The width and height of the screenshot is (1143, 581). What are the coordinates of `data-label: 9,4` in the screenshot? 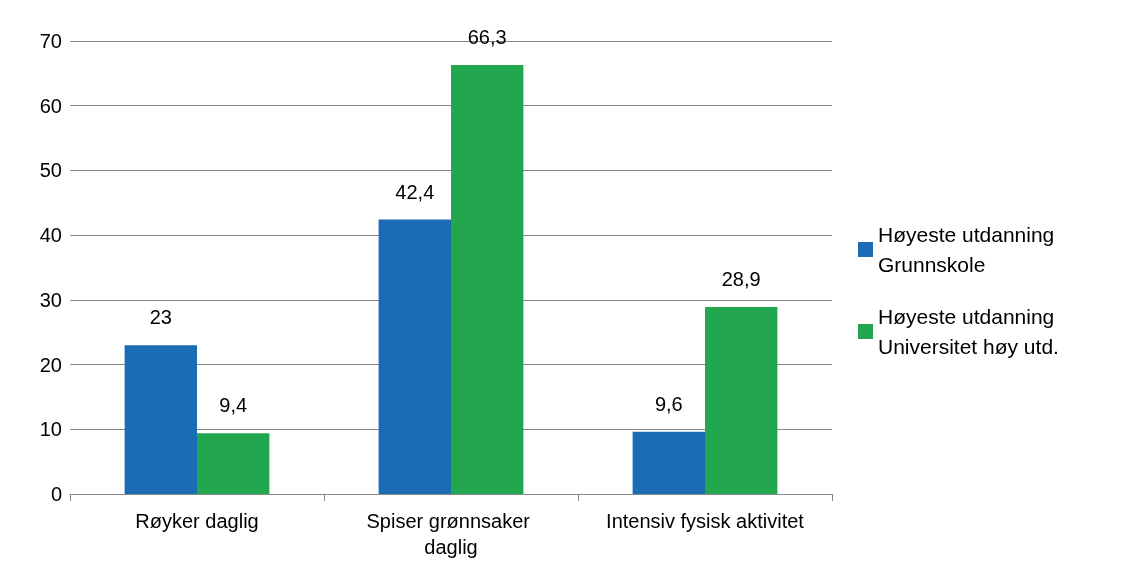 It's located at (233, 405).